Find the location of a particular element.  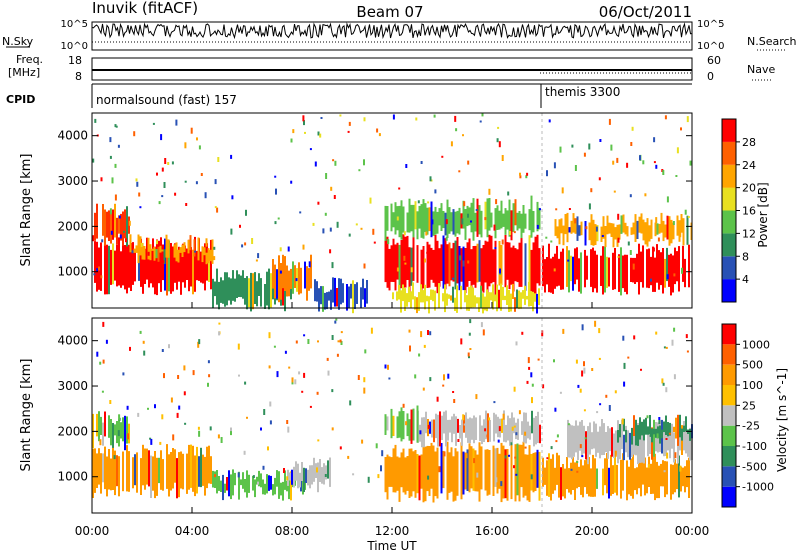

colorbar-tick-label: 16 is located at coordinates (749, 211).